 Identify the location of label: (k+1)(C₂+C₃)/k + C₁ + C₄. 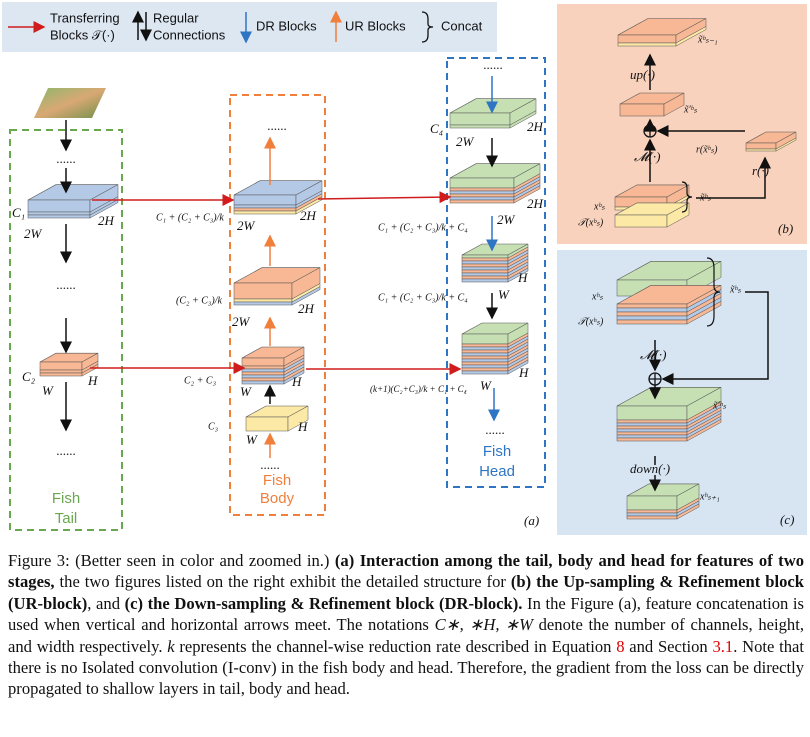
(418, 389).